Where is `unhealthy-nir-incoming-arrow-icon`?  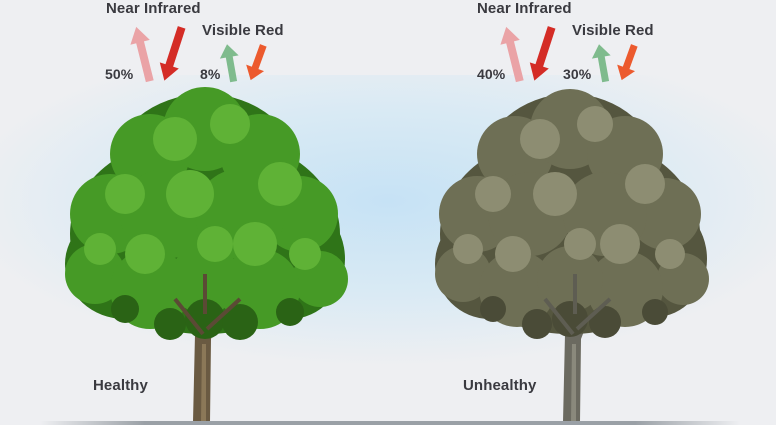 unhealthy-nir-incoming-arrow-icon is located at coordinates (542, 53).